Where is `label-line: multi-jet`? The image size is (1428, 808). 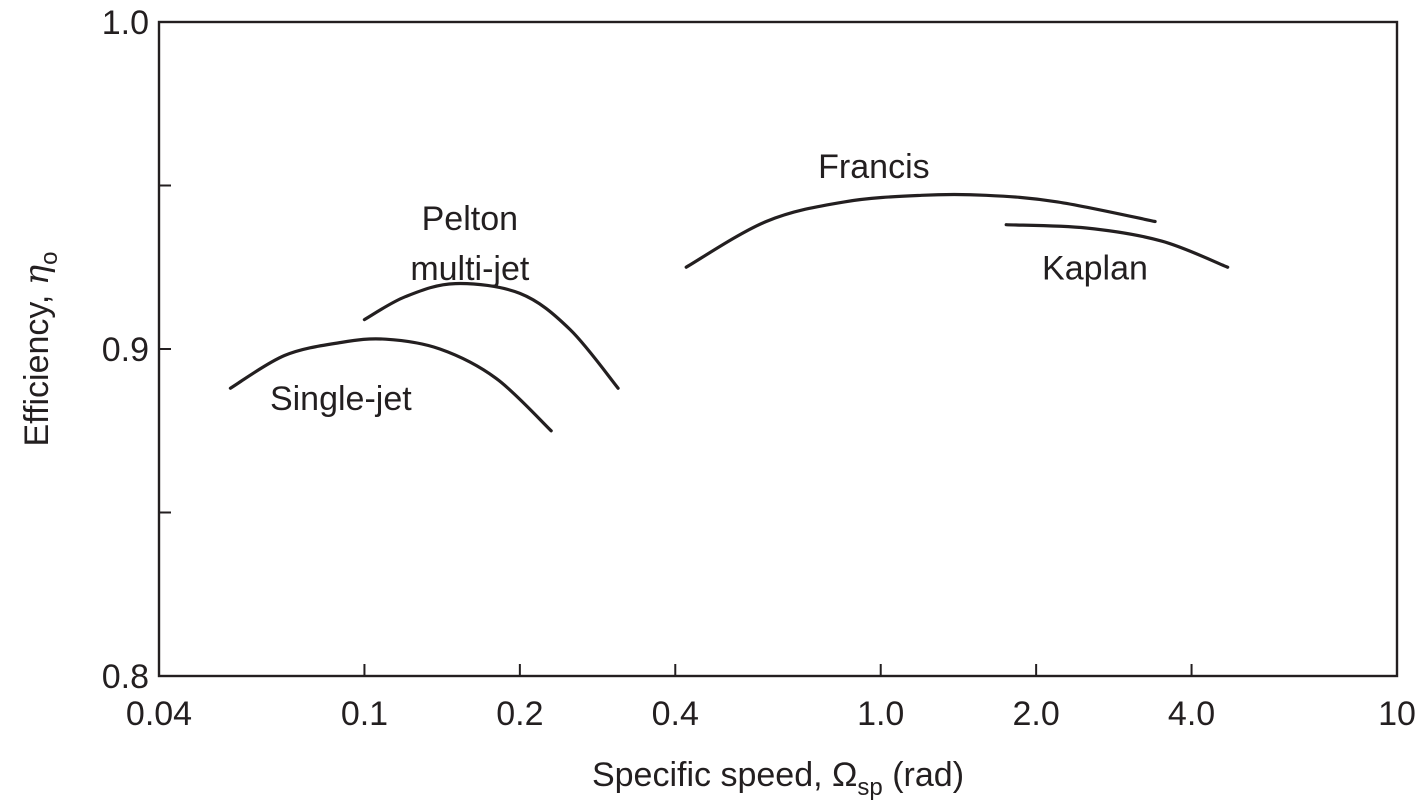 label-line: multi-jet is located at coordinates (470, 269).